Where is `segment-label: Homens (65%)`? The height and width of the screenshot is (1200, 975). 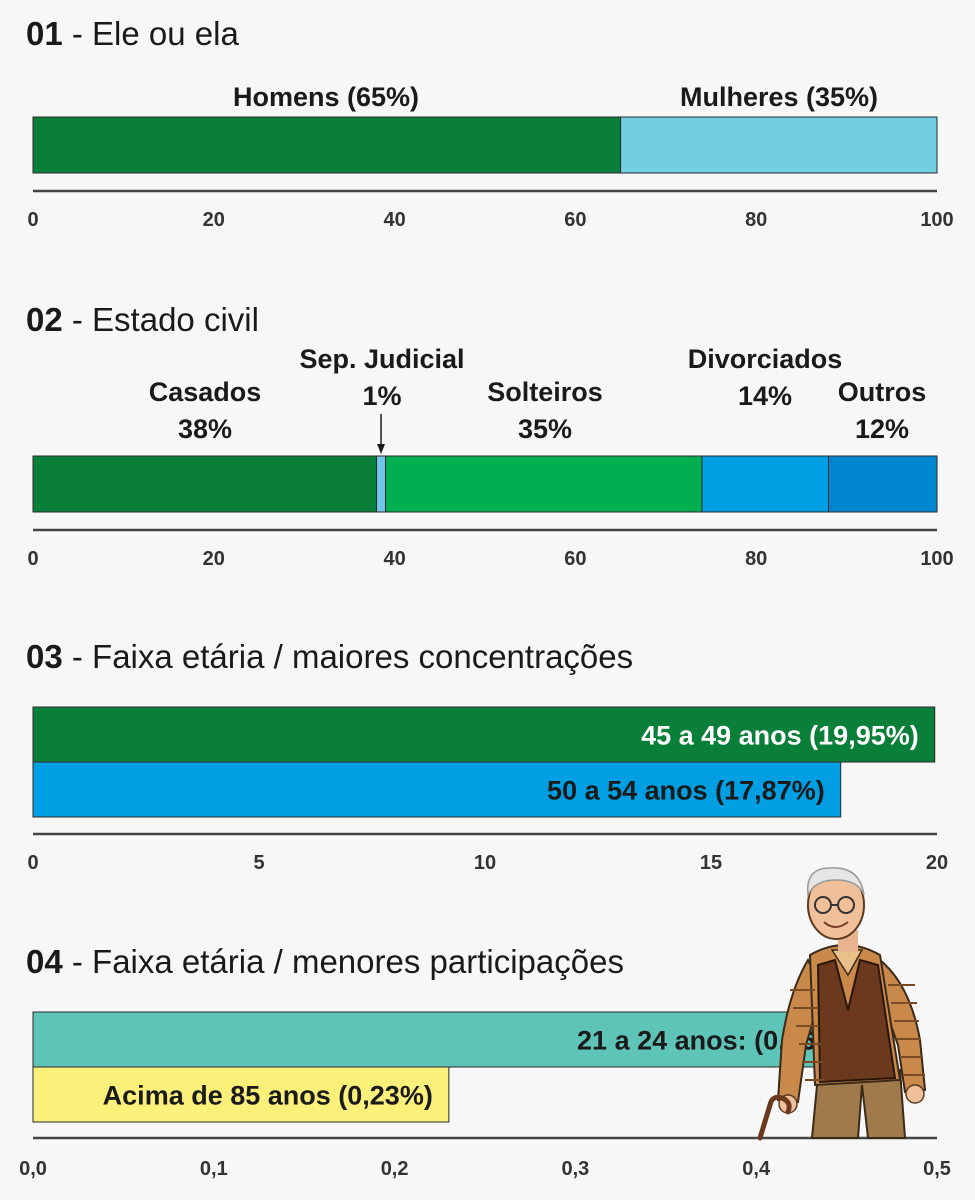
segment-label: Homens (65%) is located at coordinates (326, 97).